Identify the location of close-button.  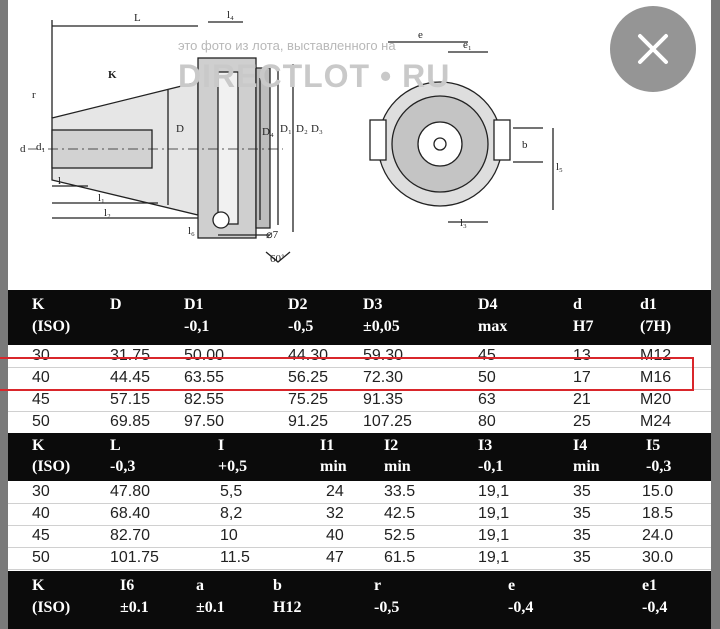
(653, 49).